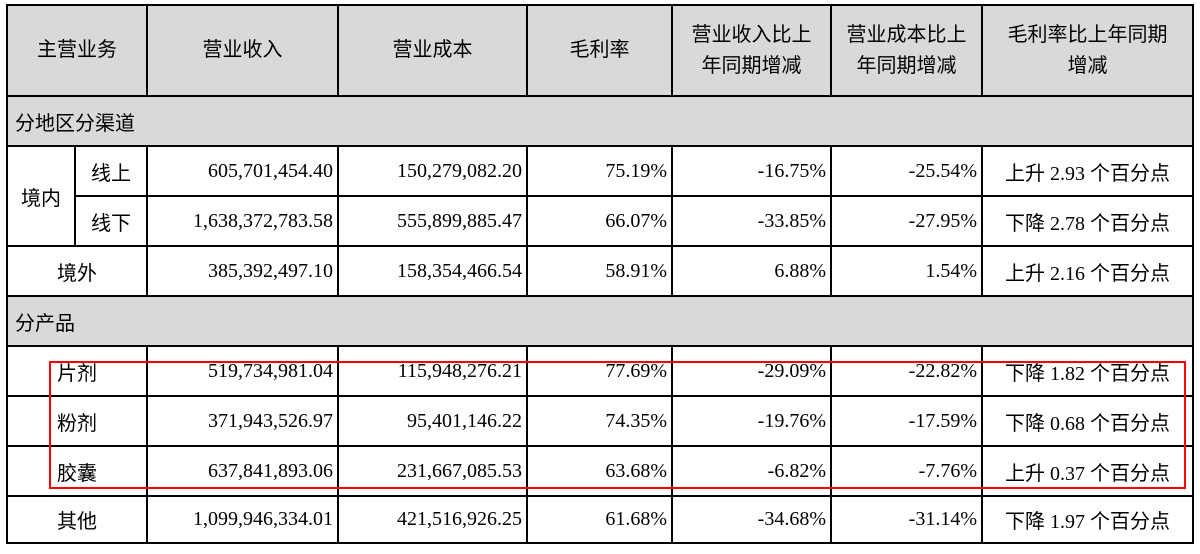  What do you see at coordinates (906, 171) in the screenshot?
I see `cell-online-cost-yoy: -25.54%` at bounding box center [906, 171].